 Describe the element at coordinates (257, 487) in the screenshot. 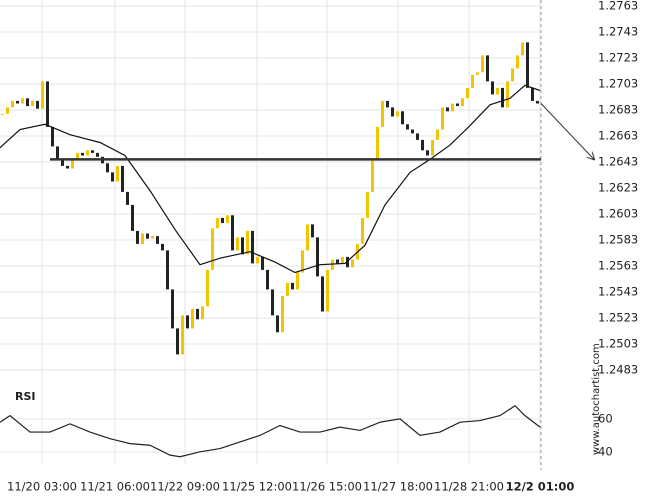

I see `x-tick-label: 11/25 12:00` at that location.